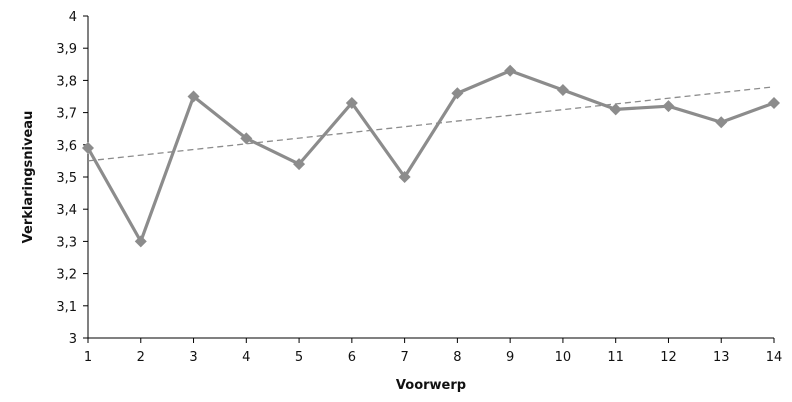 Image resolution: width=792 pixels, height=402 pixels. Describe the element at coordinates (73, 17) in the screenshot. I see `y-tick-label: 4` at that location.